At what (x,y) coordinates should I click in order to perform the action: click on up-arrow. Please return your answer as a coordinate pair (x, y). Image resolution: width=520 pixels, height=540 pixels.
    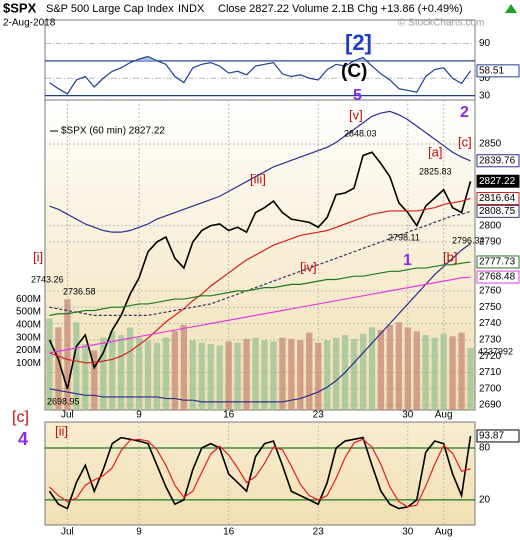
    Looking at the image, I should click on (511, 8).